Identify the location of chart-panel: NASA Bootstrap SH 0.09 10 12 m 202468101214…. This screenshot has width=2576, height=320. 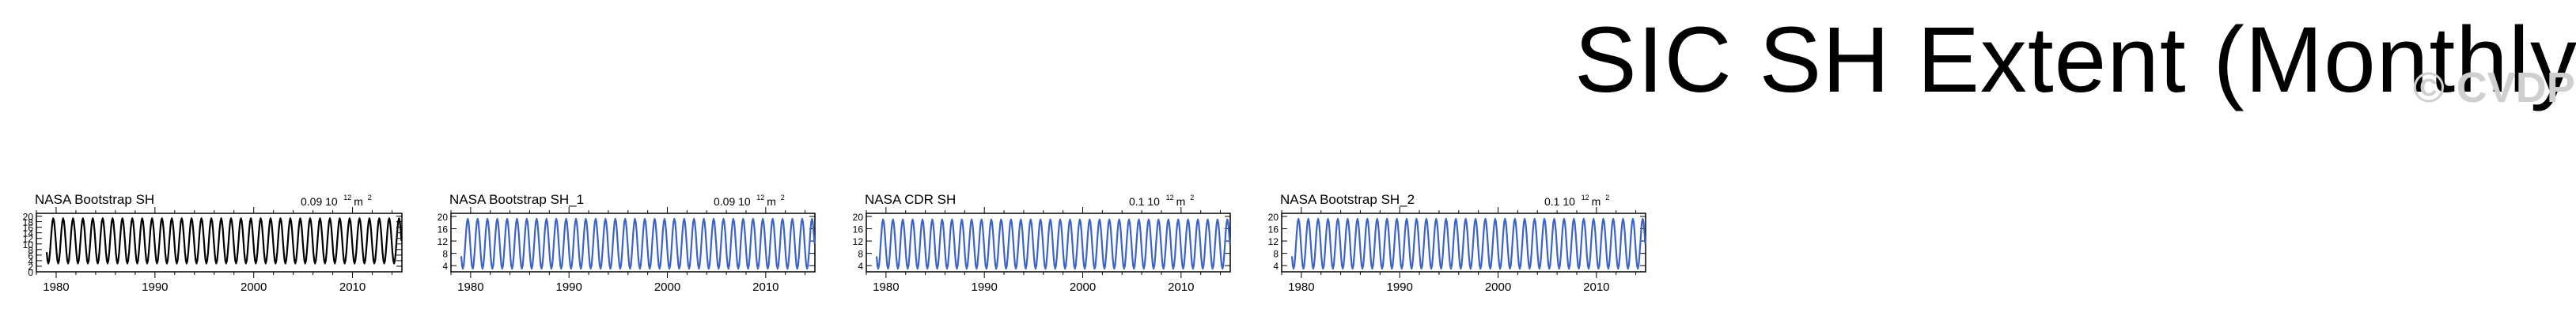
(213, 243).